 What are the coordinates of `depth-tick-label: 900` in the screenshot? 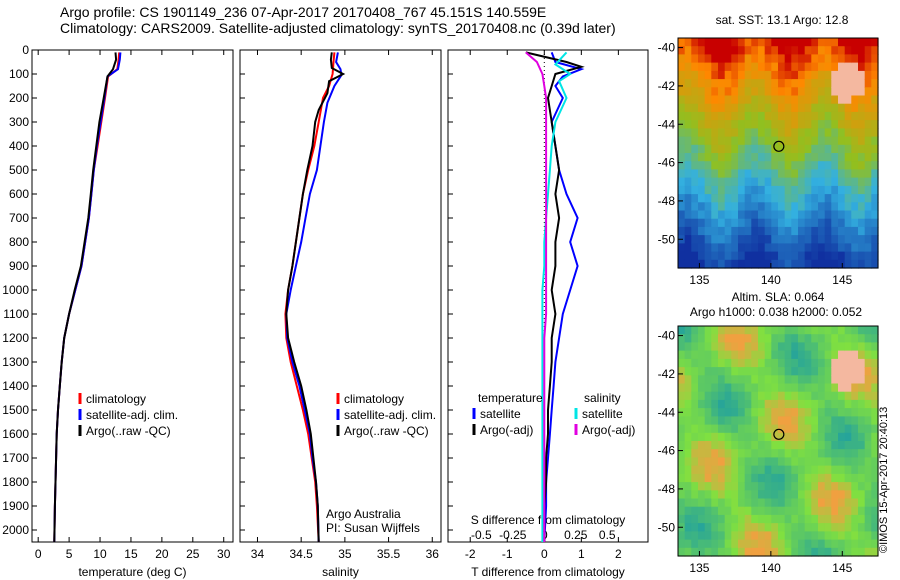 It's located at (19, 266).